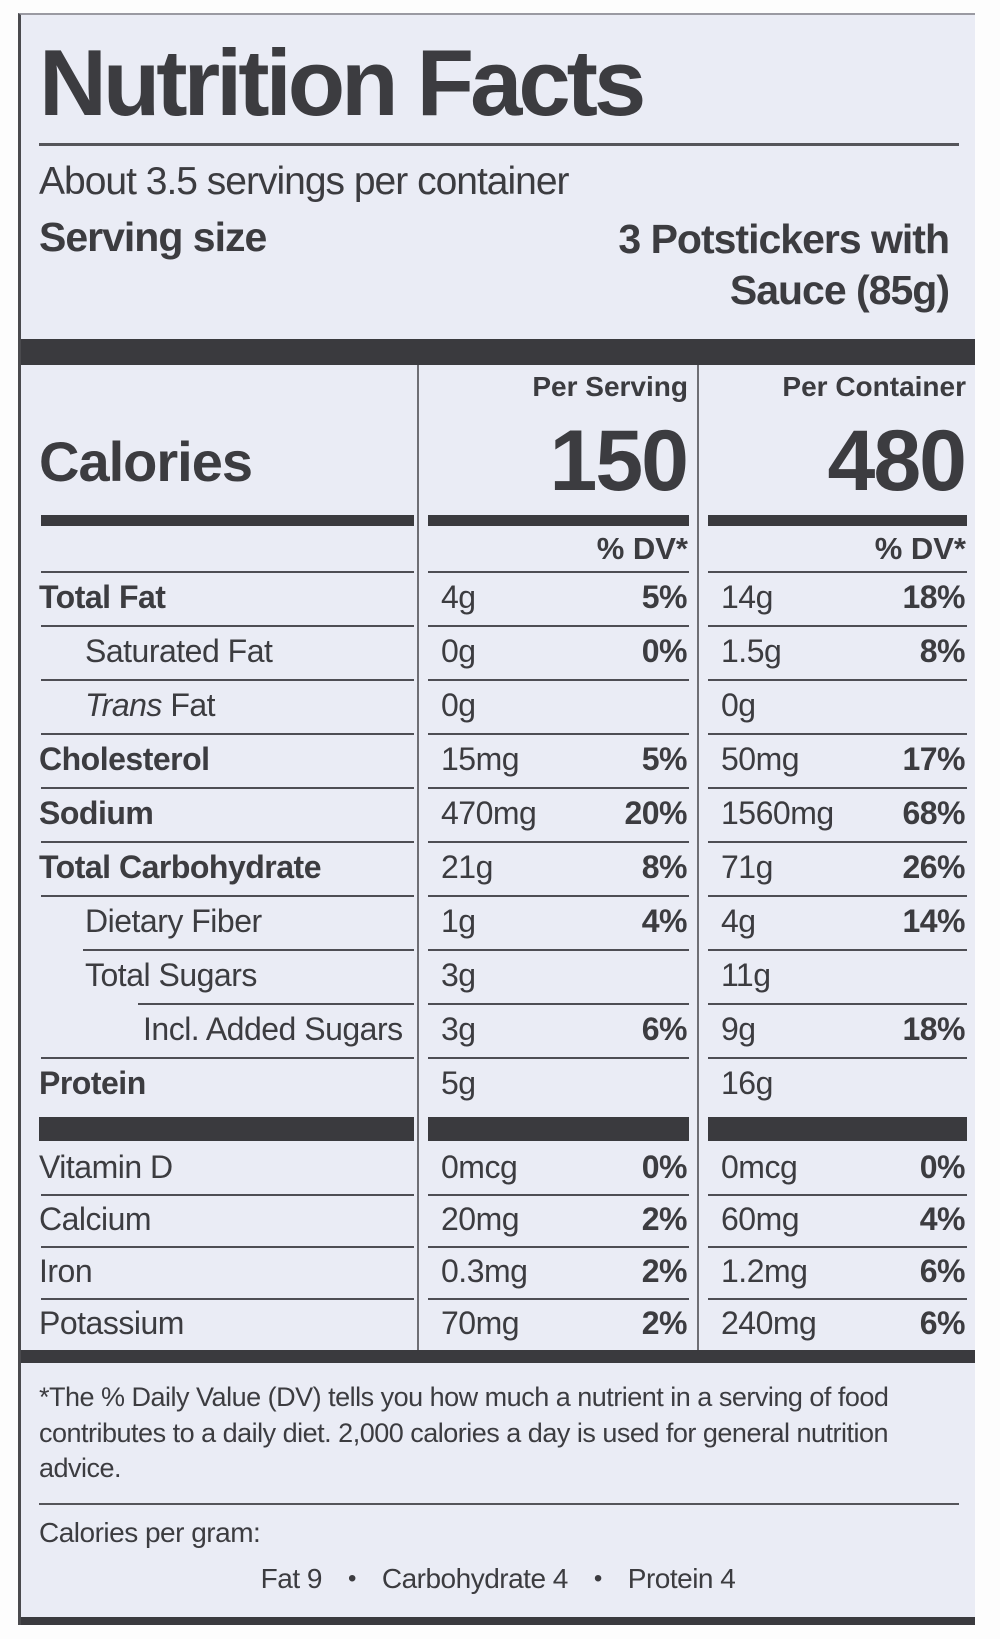  I want to click on separator-bar-middle, so click(557, 1126).